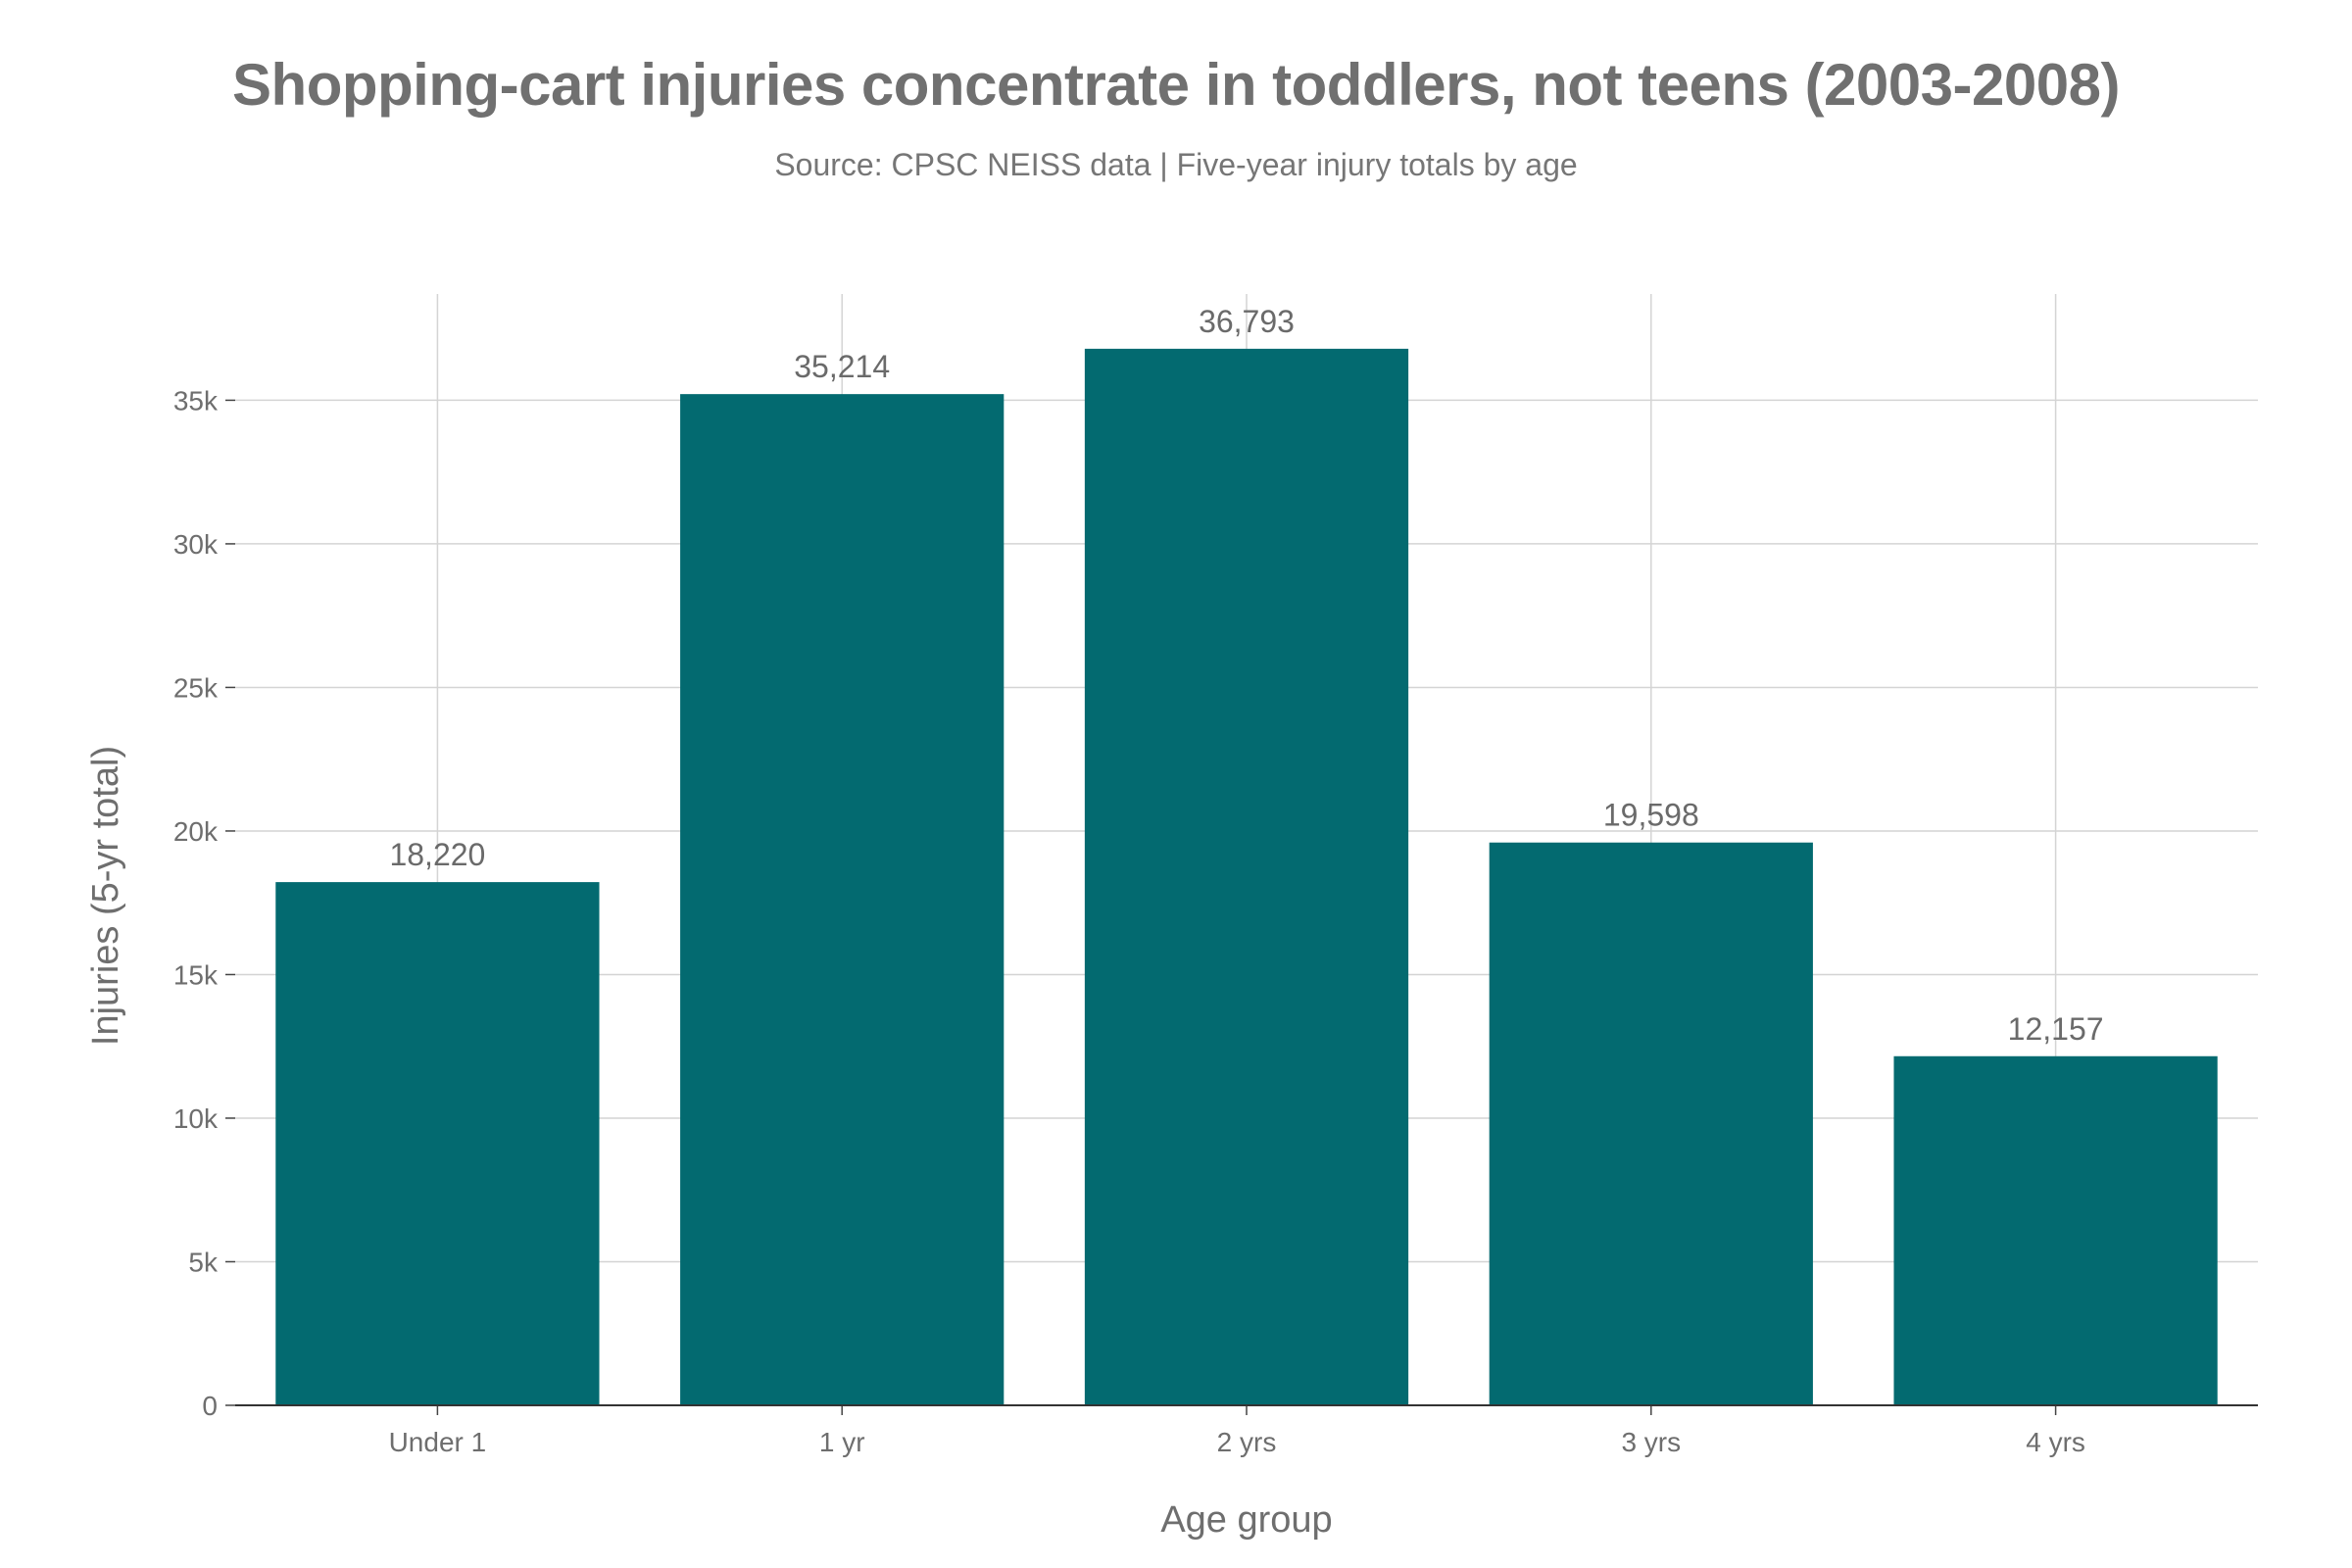  I want to click on y-tick-label: 10k, so click(196, 1118).